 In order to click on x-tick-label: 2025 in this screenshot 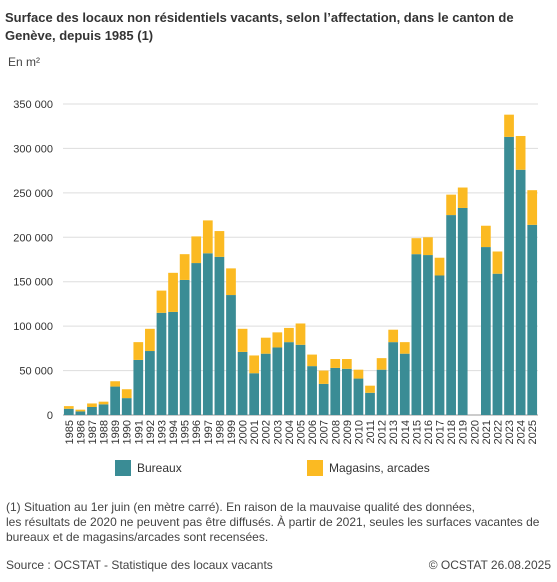, I will do `click(533, 432)`.